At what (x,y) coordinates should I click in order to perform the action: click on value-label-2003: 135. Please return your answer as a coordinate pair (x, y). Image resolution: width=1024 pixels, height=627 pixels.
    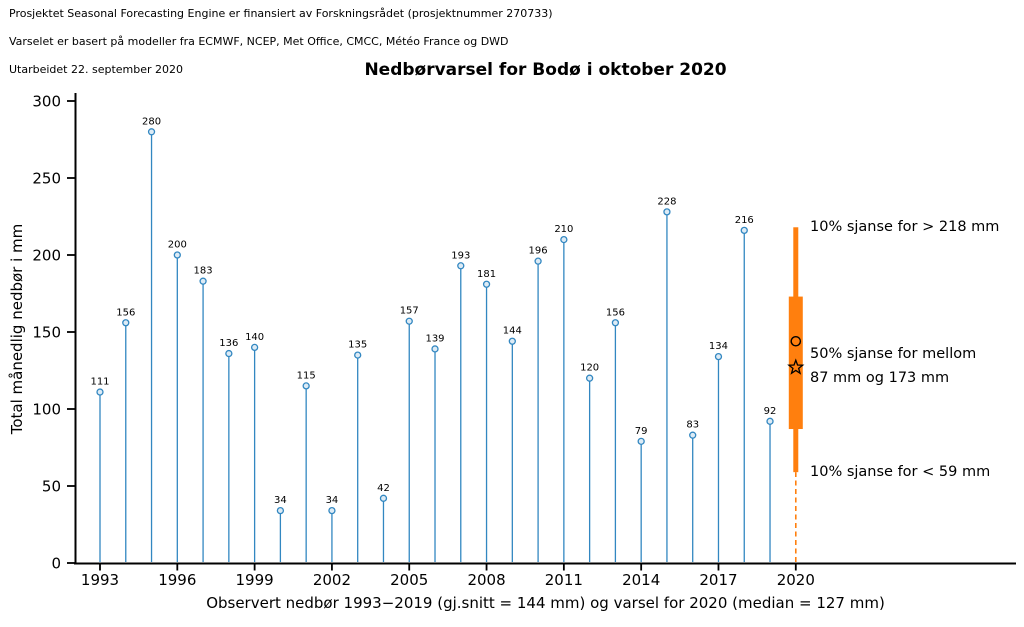
    Looking at the image, I should click on (357, 345).